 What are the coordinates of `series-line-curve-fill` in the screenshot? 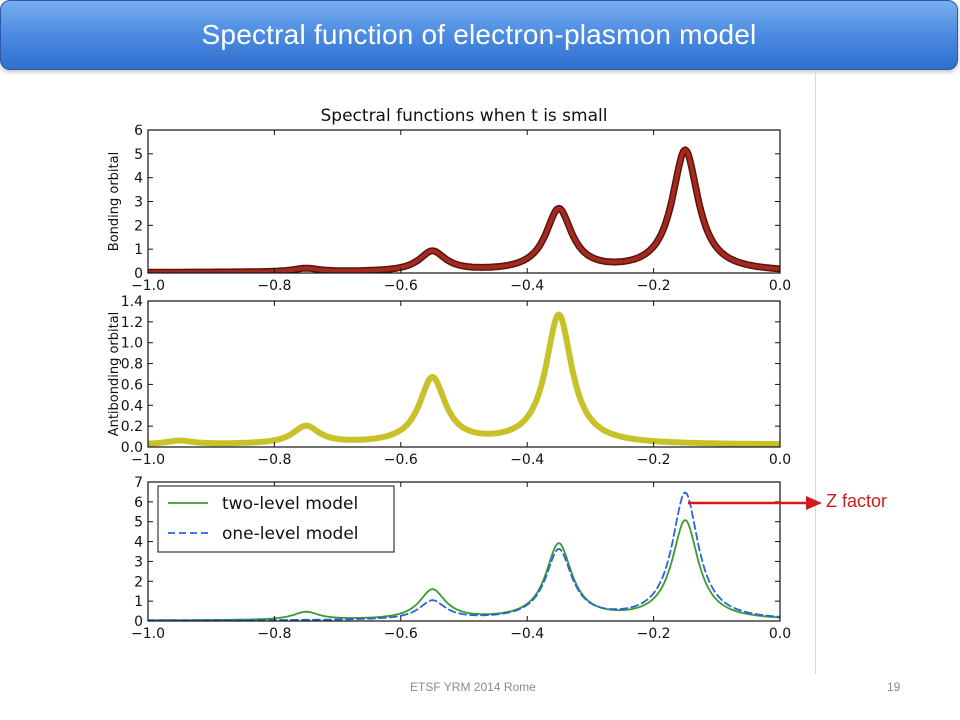 It's located at (464, 210).